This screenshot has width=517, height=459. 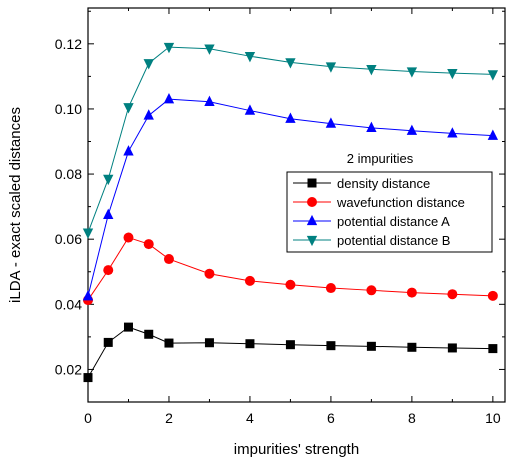 I want to click on y-tick-label: 0.08, so click(x=68, y=174).